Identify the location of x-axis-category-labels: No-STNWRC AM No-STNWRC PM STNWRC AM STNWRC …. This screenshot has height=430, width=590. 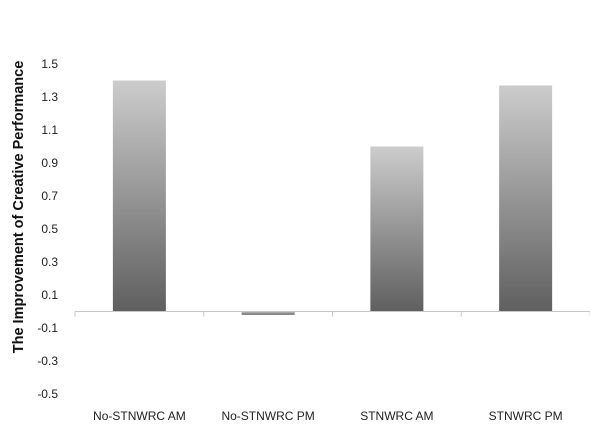
(328, 416).